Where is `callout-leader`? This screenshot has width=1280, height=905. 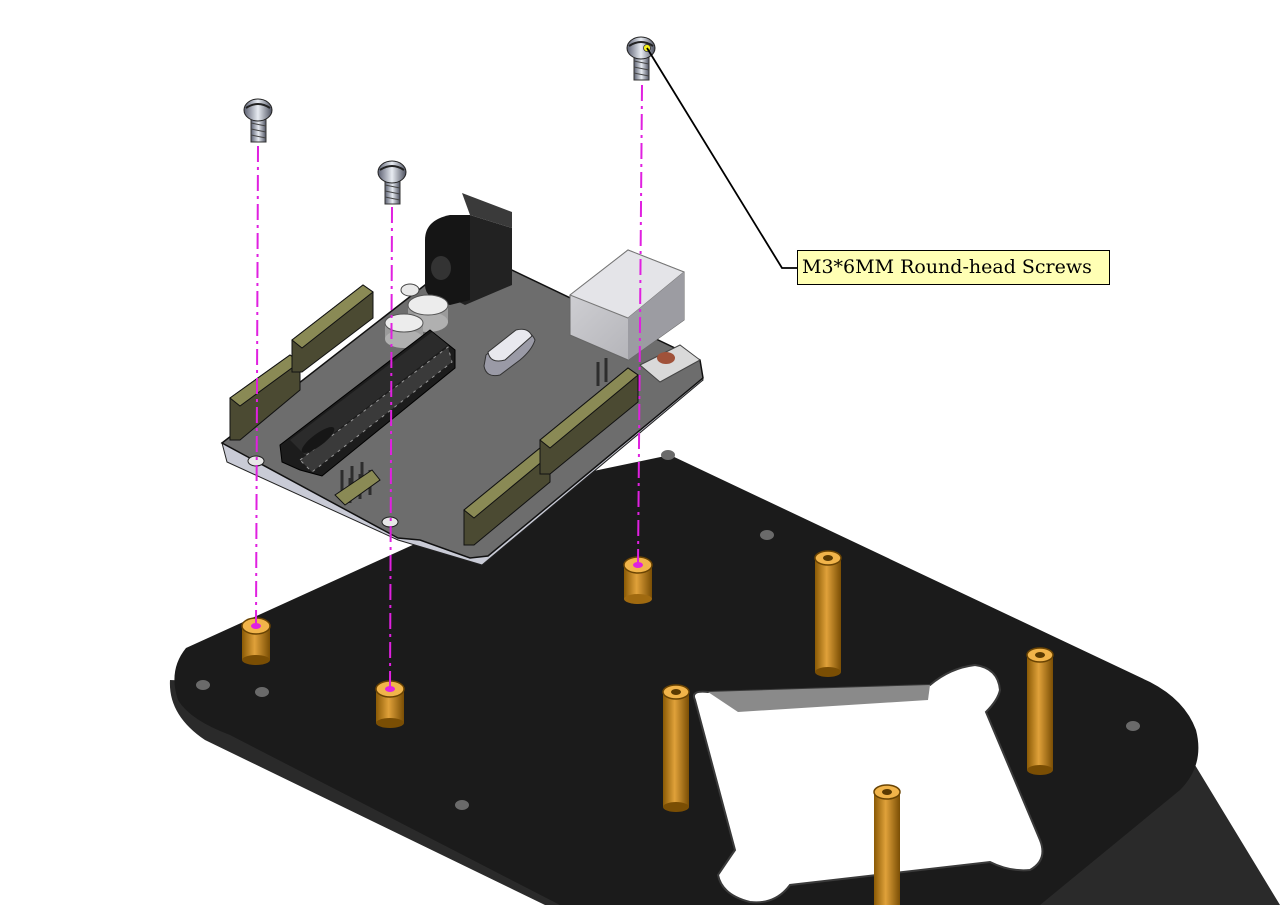 callout-leader is located at coordinates (721, 158).